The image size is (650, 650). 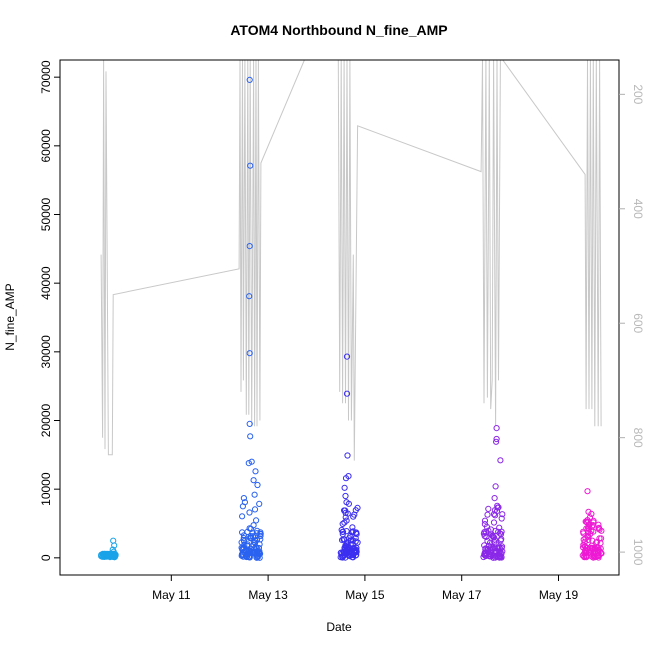 I want to click on x-axis: May 11 May 13 May 15 May 17 May 19, so click(x=365, y=588).